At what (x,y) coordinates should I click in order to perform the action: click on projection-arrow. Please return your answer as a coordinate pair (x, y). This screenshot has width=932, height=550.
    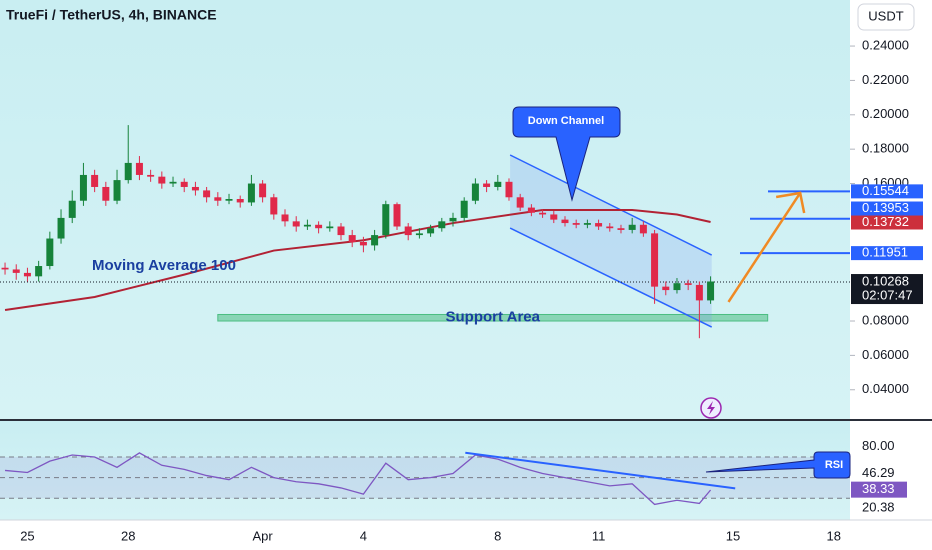
    Looking at the image, I should click on (764, 247).